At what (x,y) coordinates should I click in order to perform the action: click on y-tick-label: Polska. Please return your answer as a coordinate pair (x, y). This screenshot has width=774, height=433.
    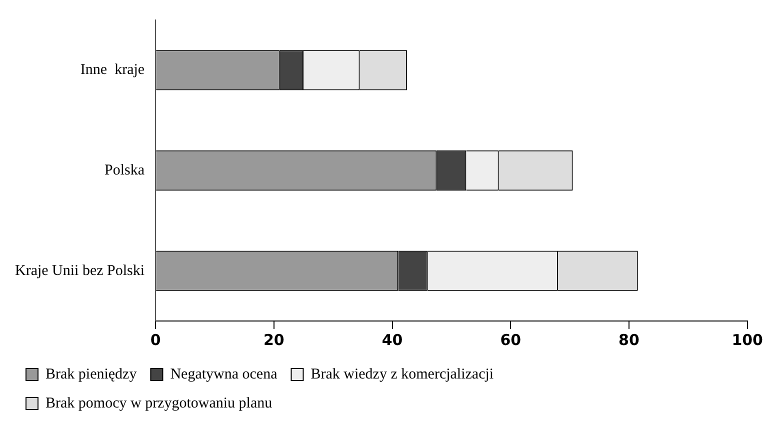
    Looking at the image, I should click on (124, 170).